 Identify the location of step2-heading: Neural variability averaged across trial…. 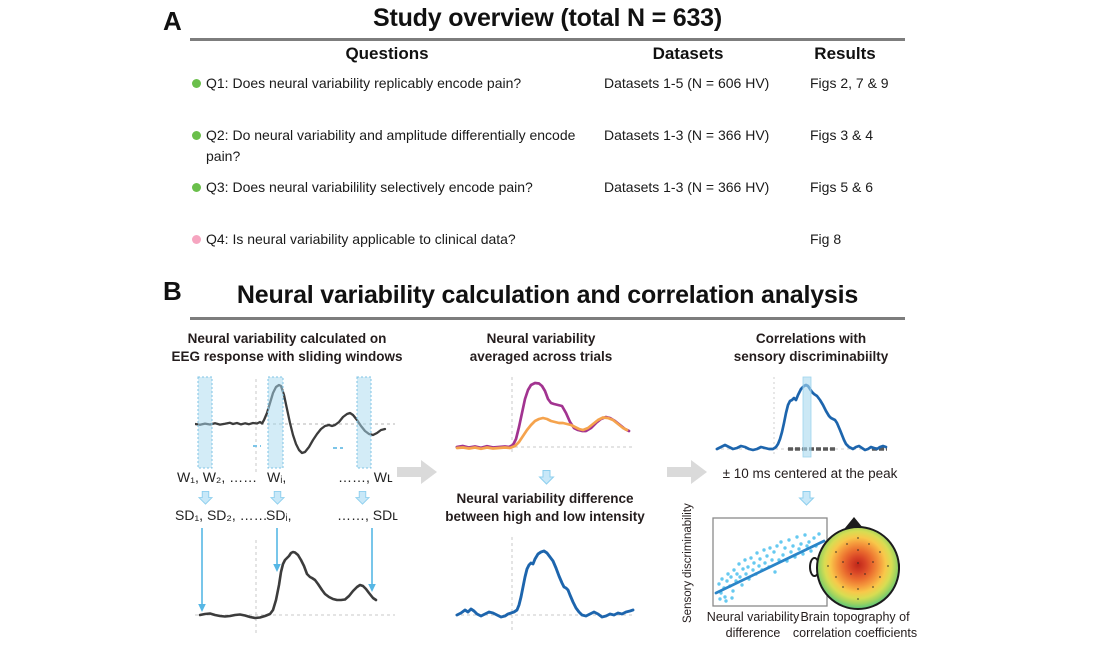
(541, 348).